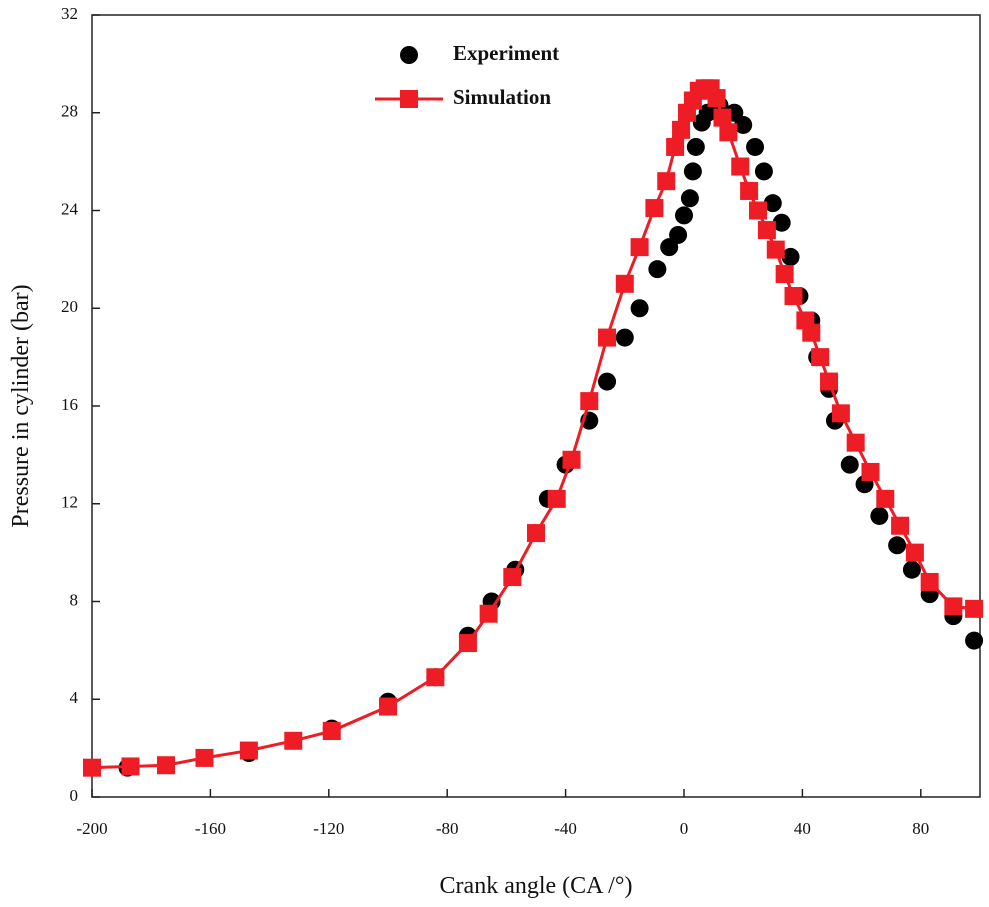  What do you see at coordinates (91, 828) in the screenshot?
I see `x-tick-label: -200` at bounding box center [91, 828].